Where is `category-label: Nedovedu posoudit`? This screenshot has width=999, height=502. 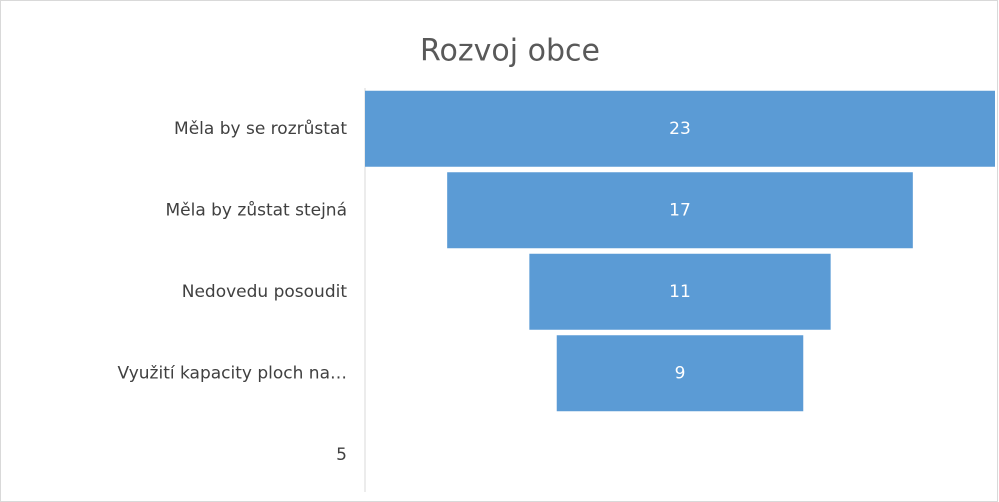
category-label: Nedovedu posoudit is located at coordinates (265, 292).